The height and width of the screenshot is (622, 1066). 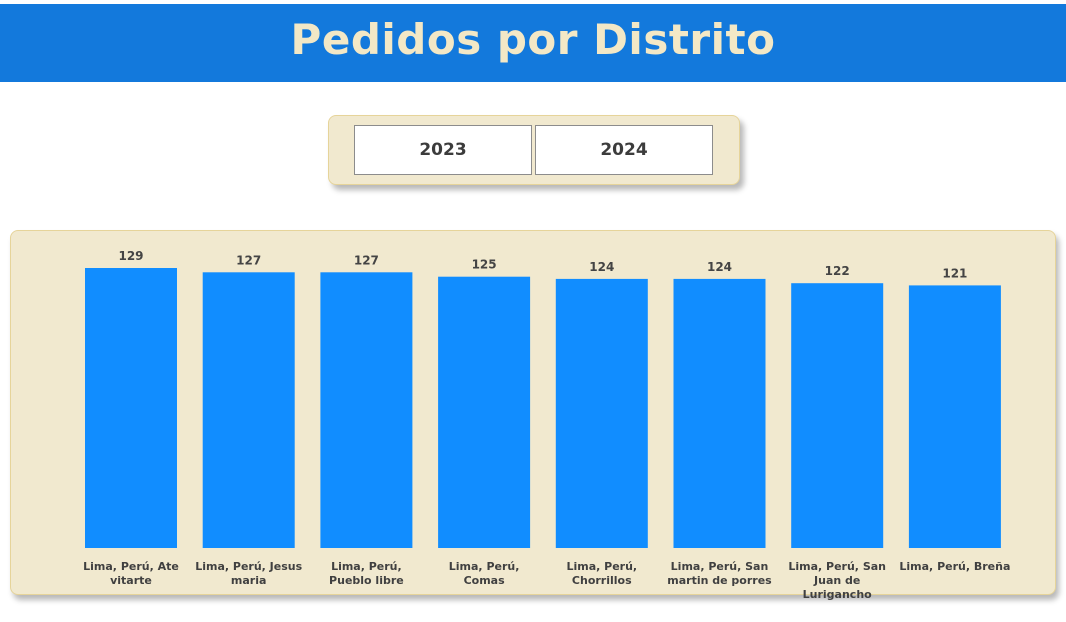 What do you see at coordinates (837, 580) in the screenshot?
I see `category-label: Lima, Perú, San Juan de Lurigancho` at bounding box center [837, 580].